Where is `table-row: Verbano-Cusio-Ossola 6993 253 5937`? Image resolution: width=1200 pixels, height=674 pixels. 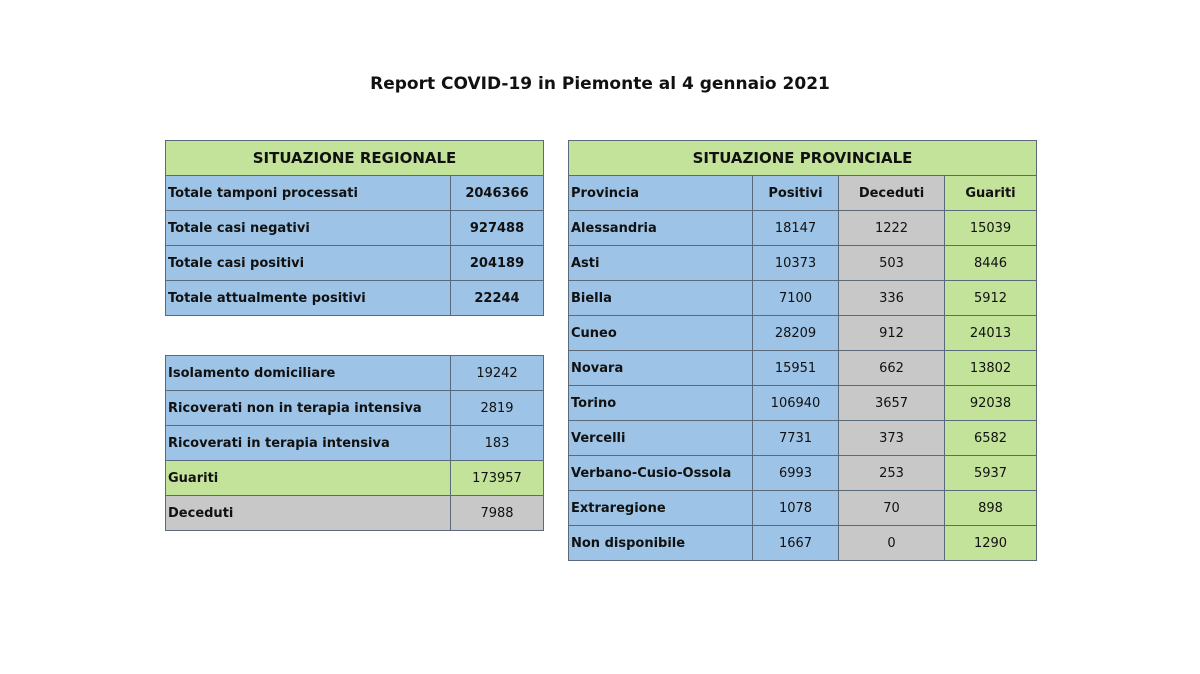 table-row: Verbano-Cusio-Ossola 6993 253 5937 is located at coordinates (803, 473).